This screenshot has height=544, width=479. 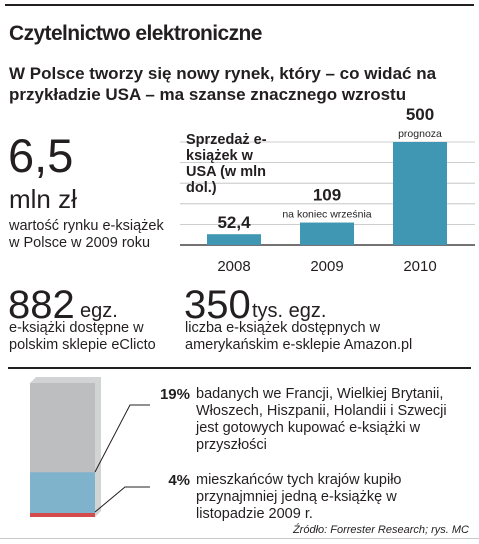 What do you see at coordinates (90, 447) in the screenshot?
I see `survey-stacked-bar` at bounding box center [90, 447].